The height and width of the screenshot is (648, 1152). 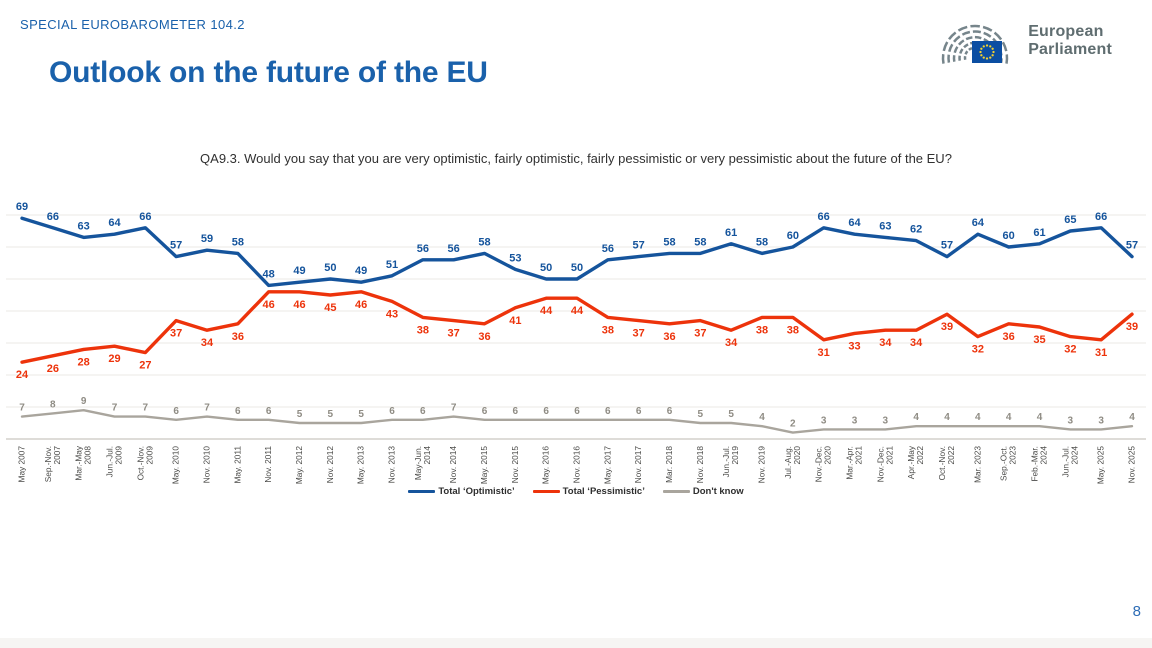 What do you see at coordinates (730, 462) in the screenshot?
I see `x-axis-label: Jun.-Jul.2019` at bounding box center [730, 462].